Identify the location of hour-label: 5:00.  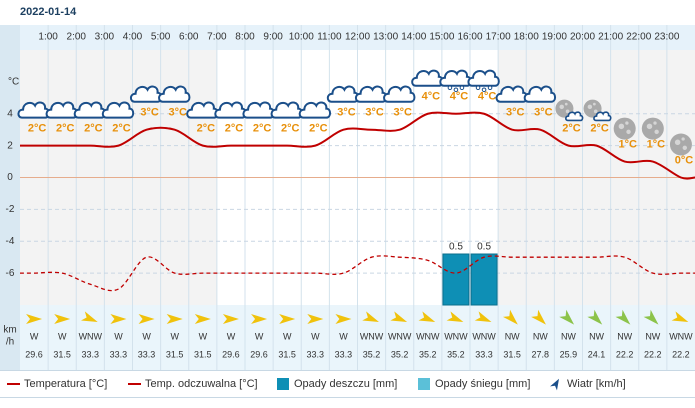
(161, 37).